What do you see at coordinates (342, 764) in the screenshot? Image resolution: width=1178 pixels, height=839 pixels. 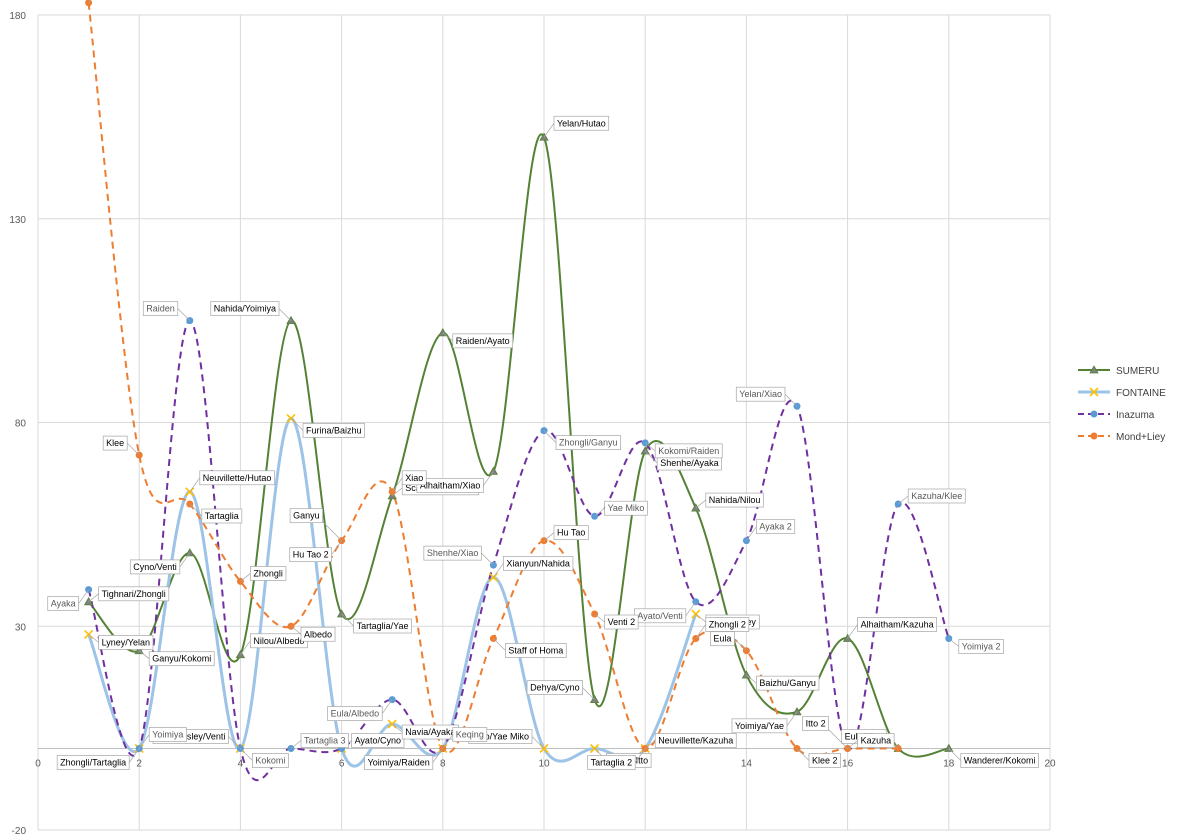 I see `x-tick-label: 6` at bounding box center [342, 764].